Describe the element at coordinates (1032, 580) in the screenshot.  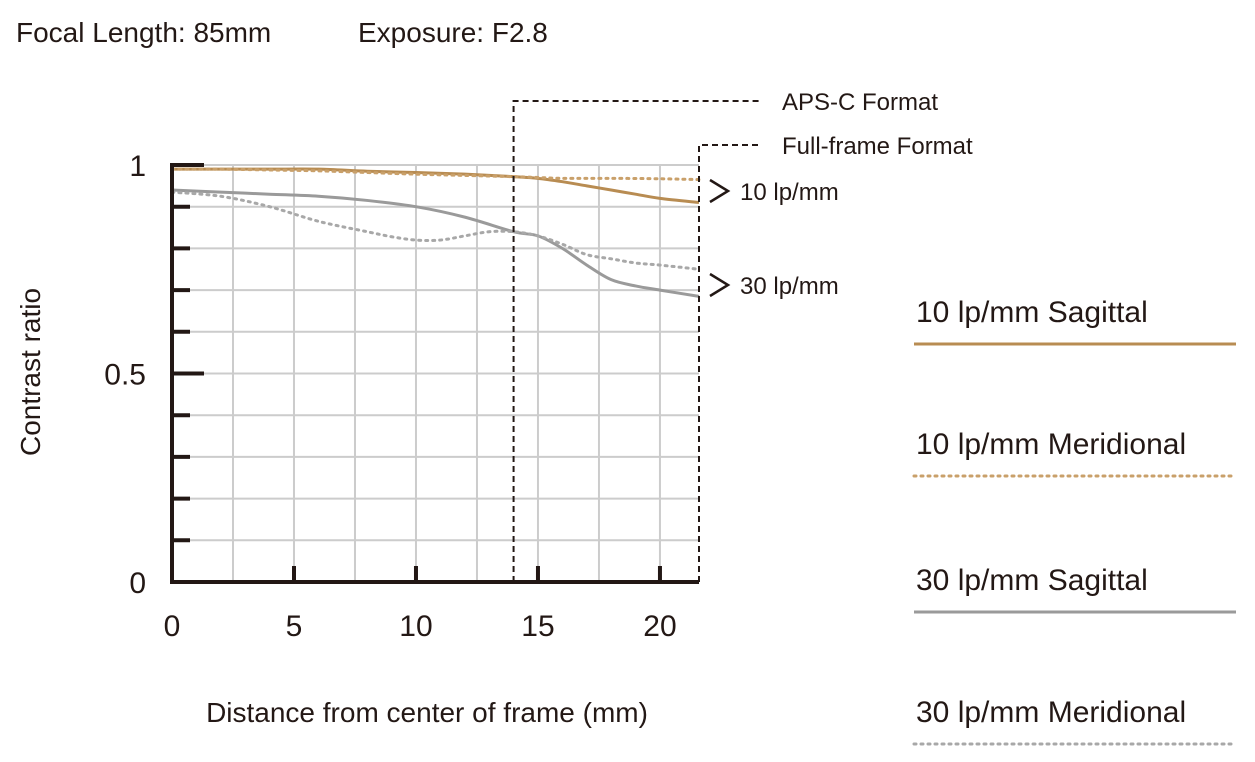
I see `legend-label: 30 lp/mm Sagittal` at that location.